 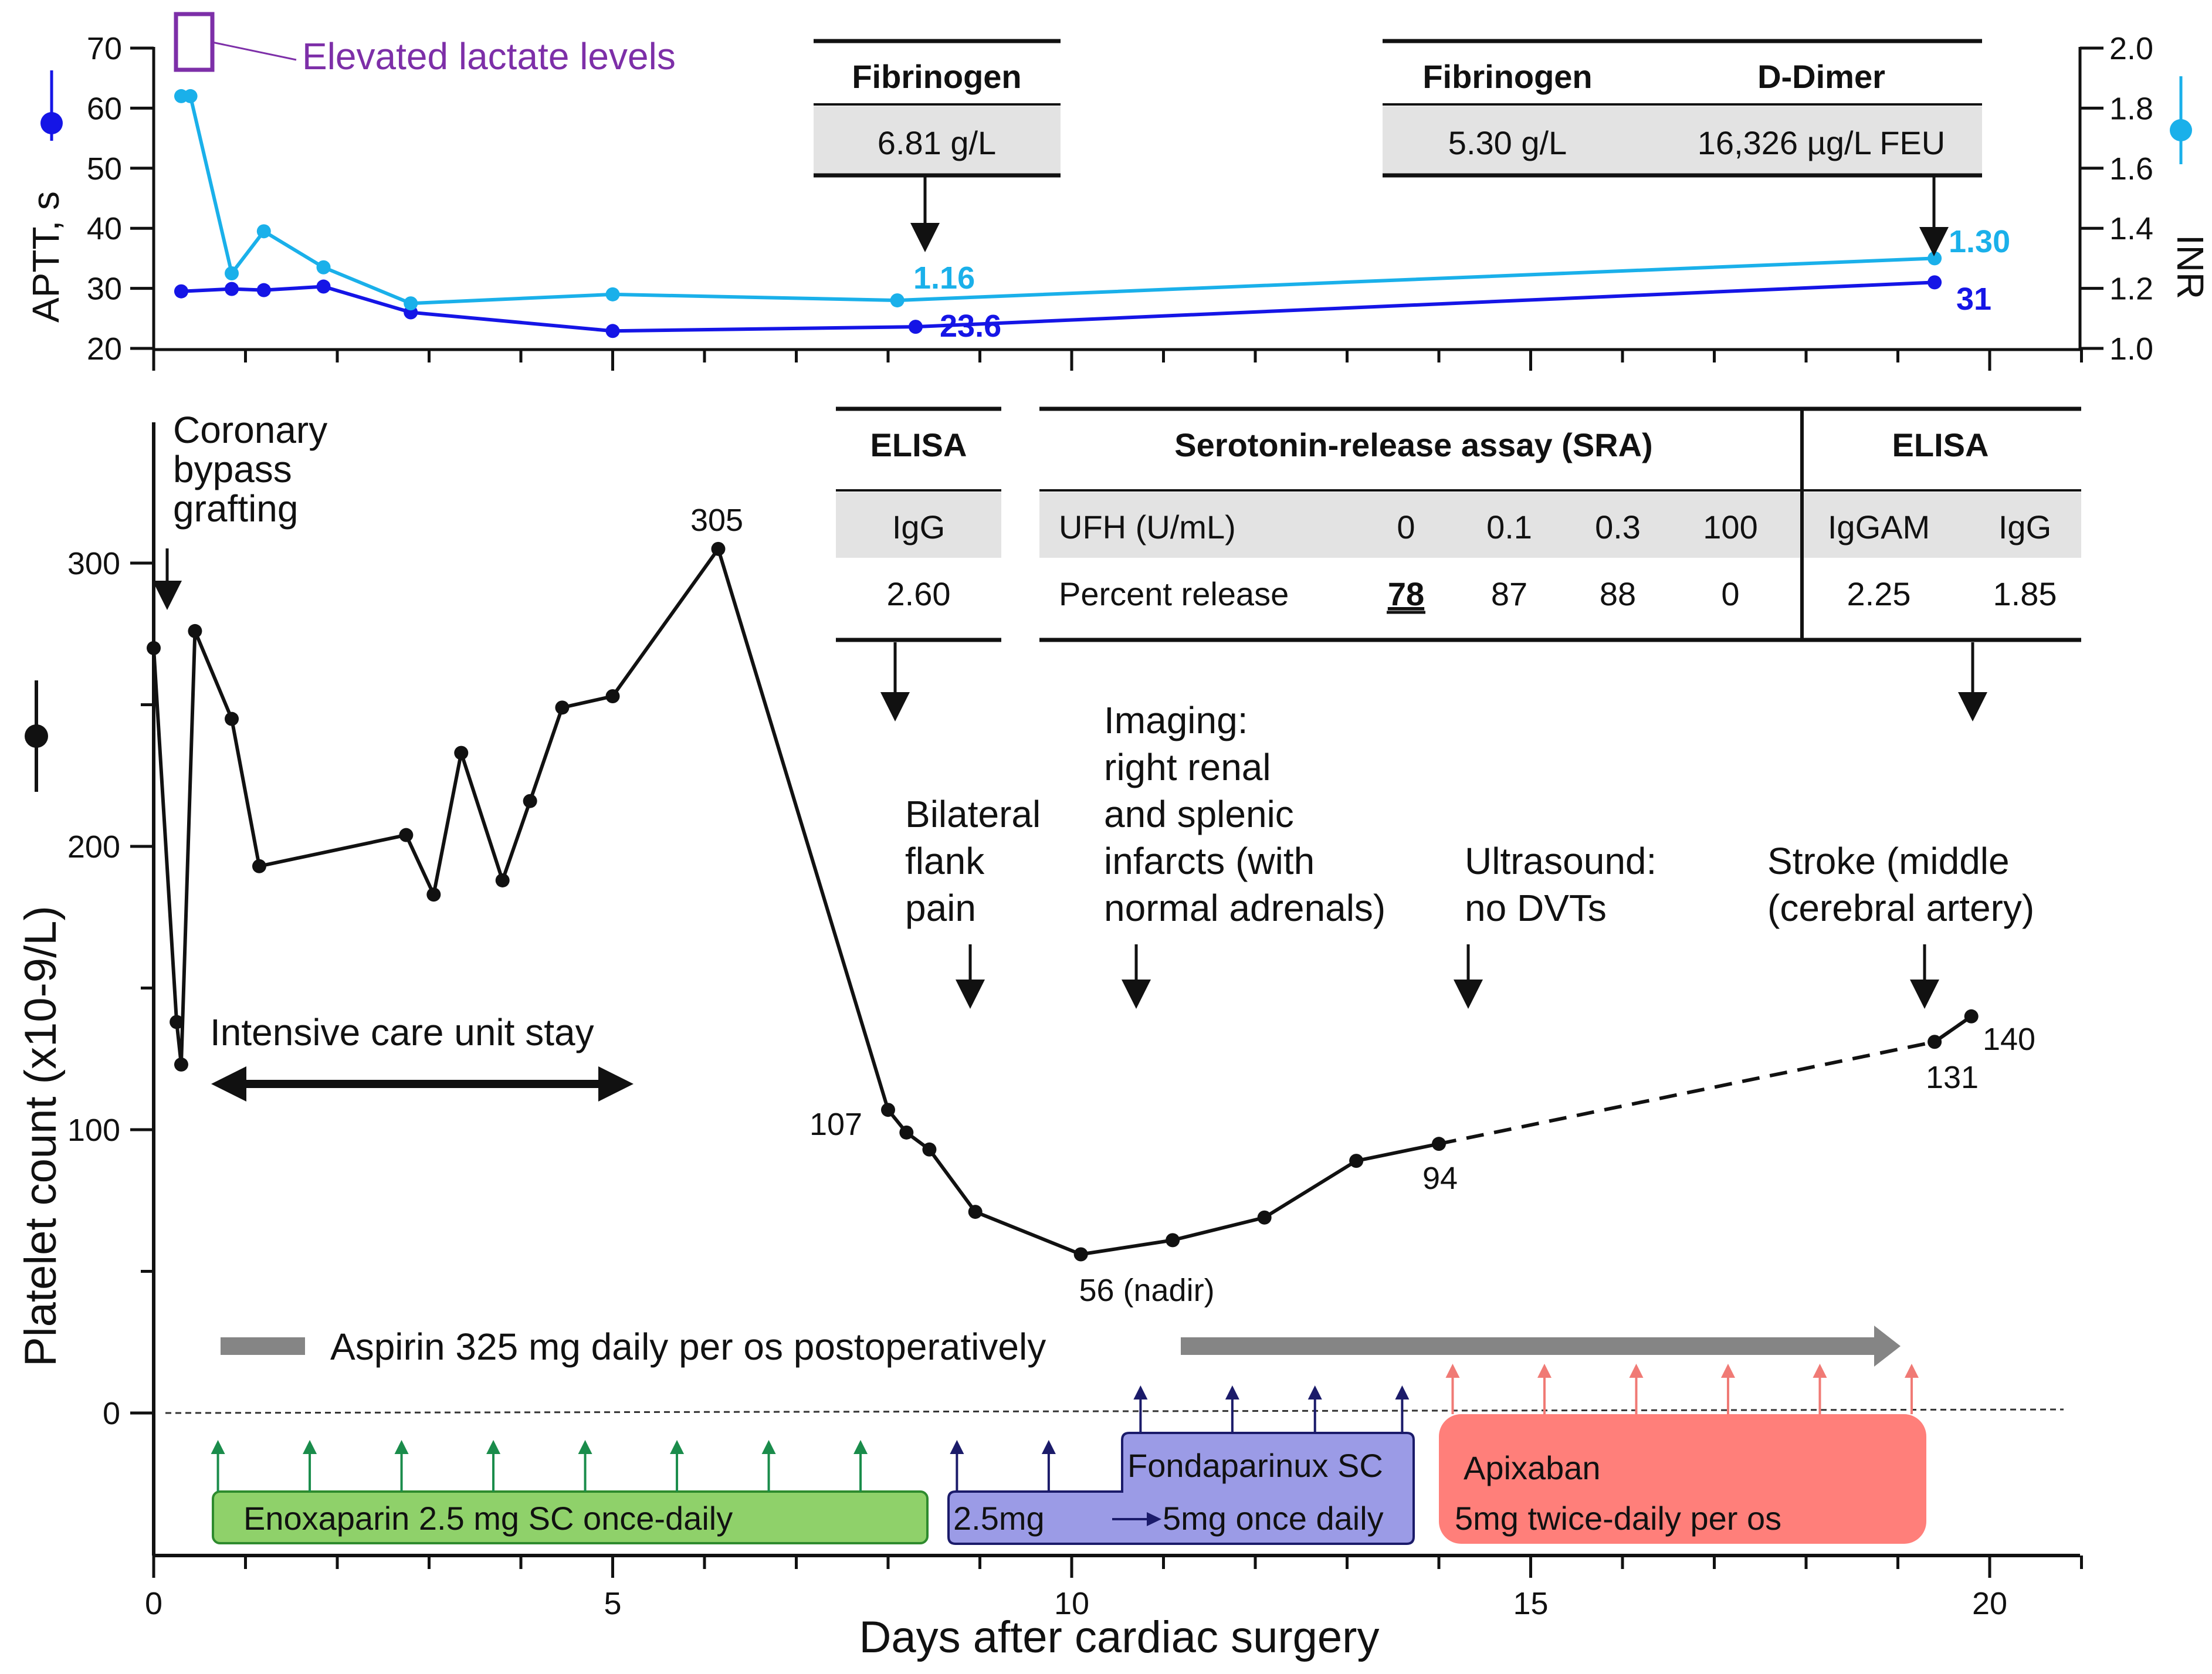 What do you see at coordinates (104, 289) in the screenshot?
I see `aptt-tick-label: 30` at bounding box center [104, 289].